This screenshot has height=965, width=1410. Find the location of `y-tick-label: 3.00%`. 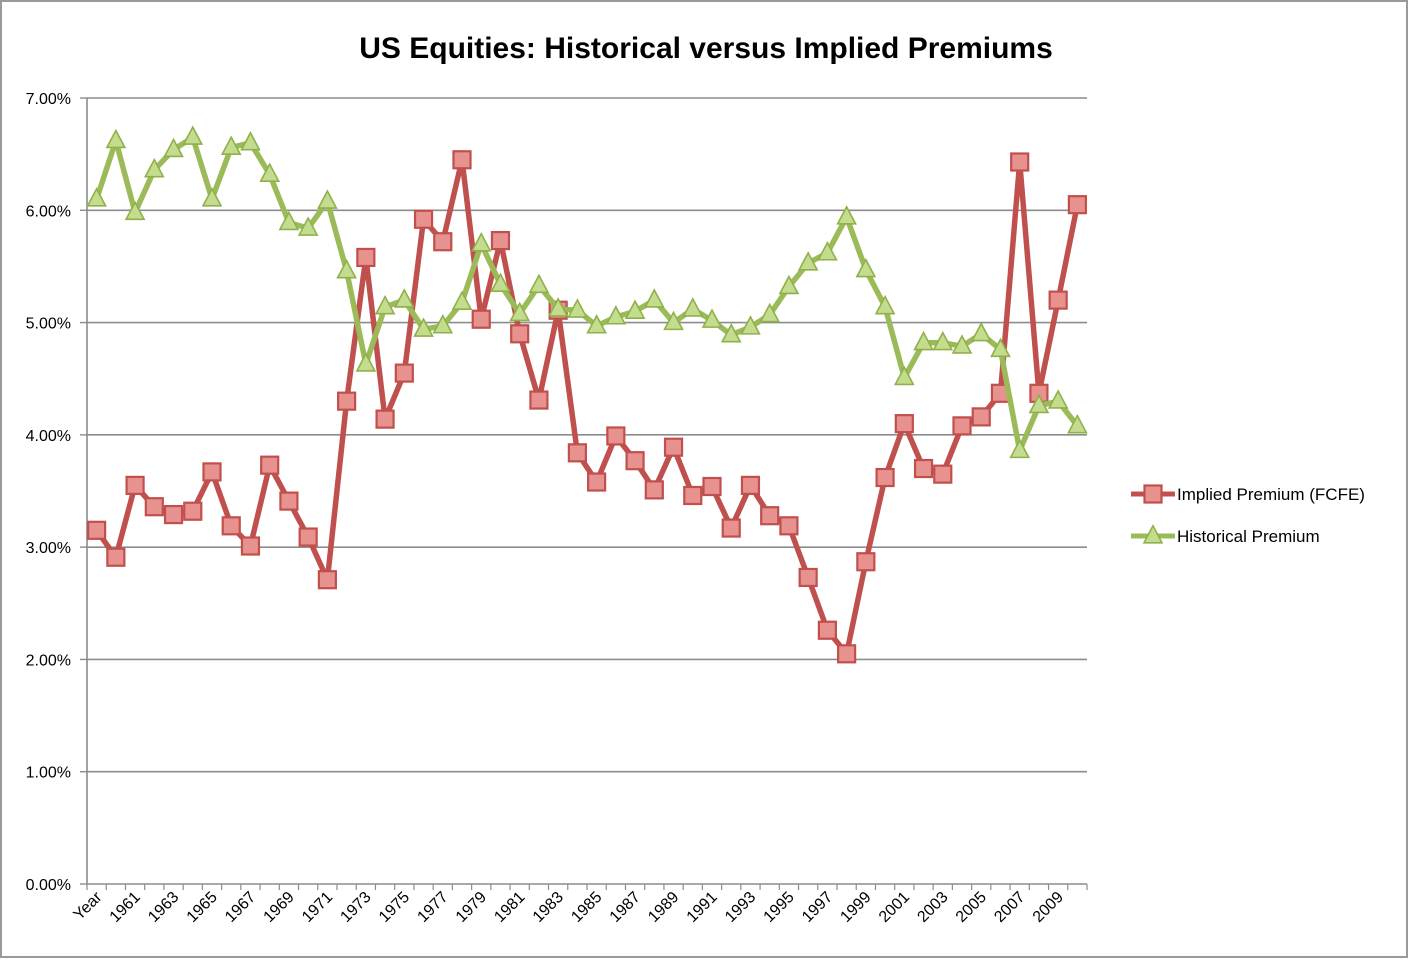

y-tick-label: 3.00% is located at coordinates (48, 548).